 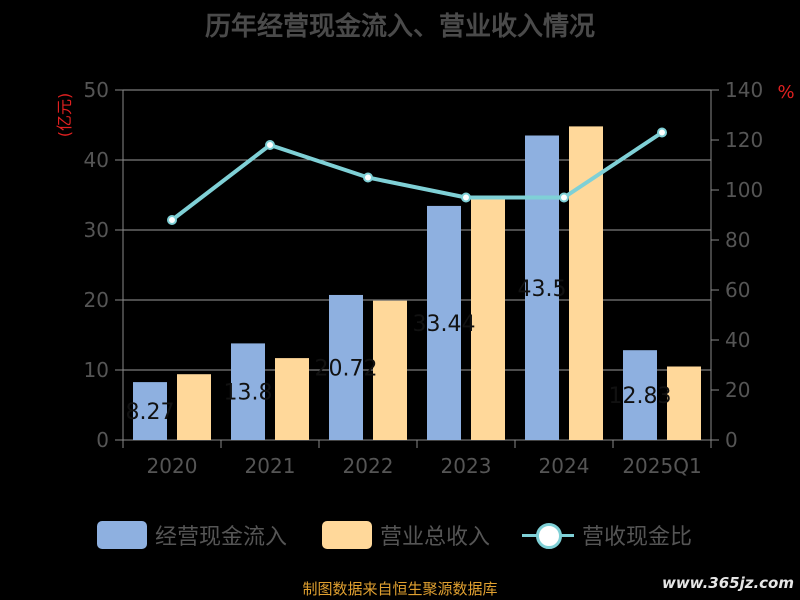 What do you see at coordinates (744, 140) in the screenshot?
I see `y-right-tick-label: 120` at bounding box center [744, 140].